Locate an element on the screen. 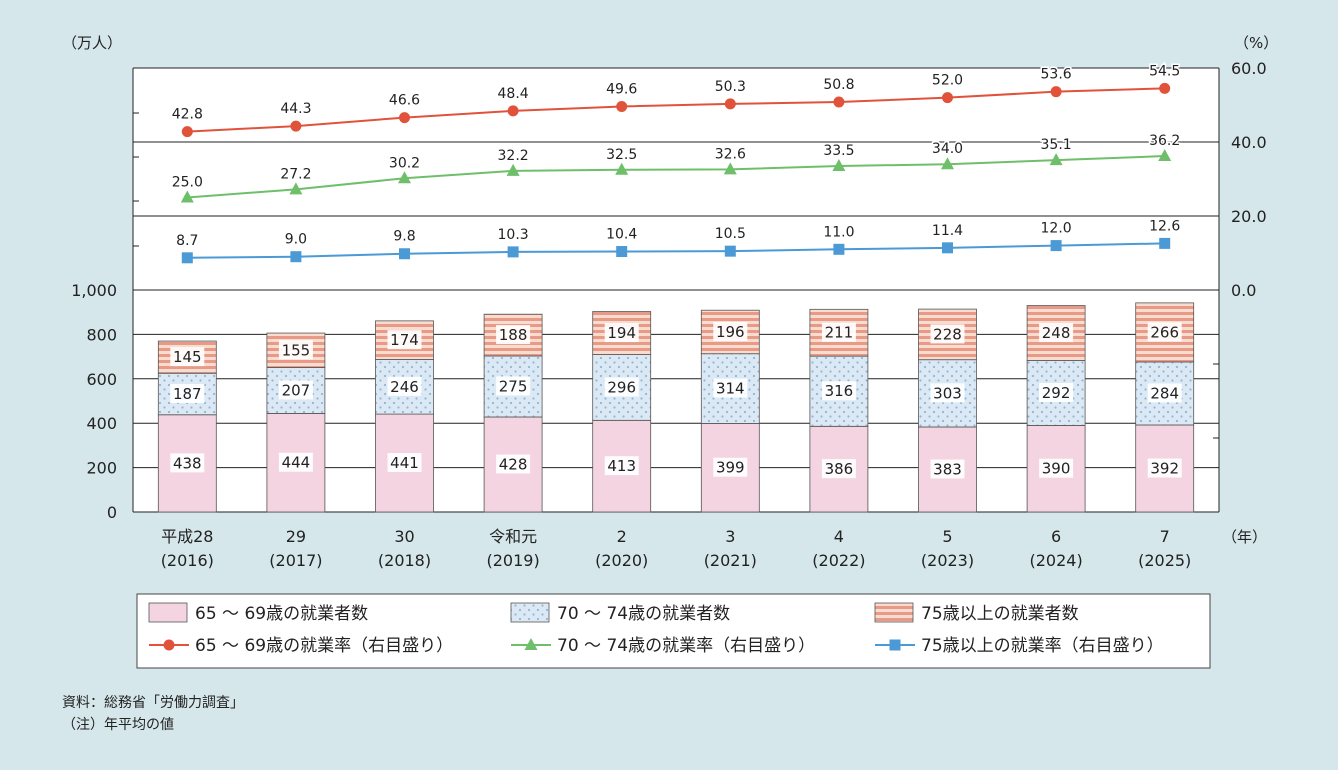  left-axis-unit: （万人） is located at coordinates (92, 43).